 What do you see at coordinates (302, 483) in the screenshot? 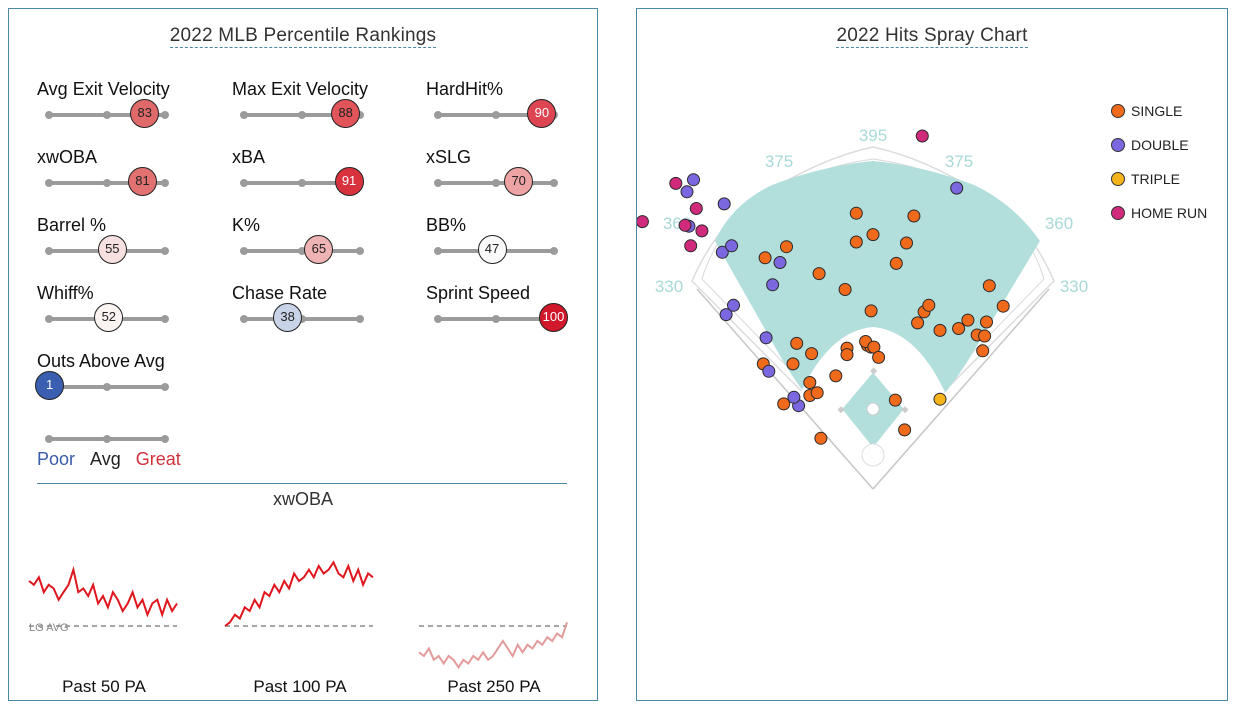
I see `section-divider` at bounding box center [302, 483].